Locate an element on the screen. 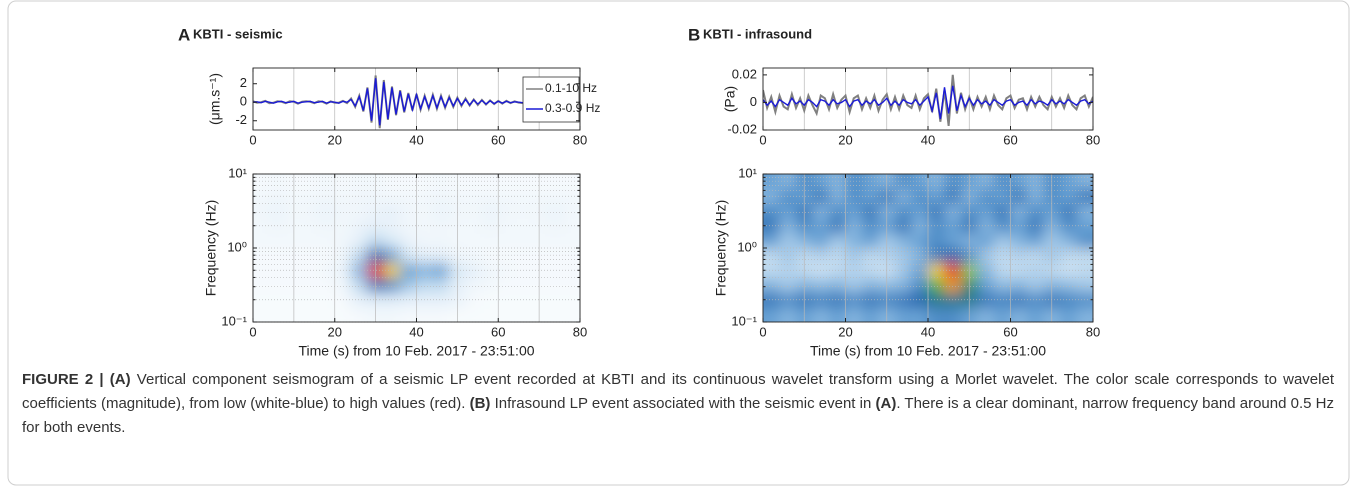 This screenshot has width=1357, height=488. y-tick-label: -0.02 is located at coordinates (742, 128).